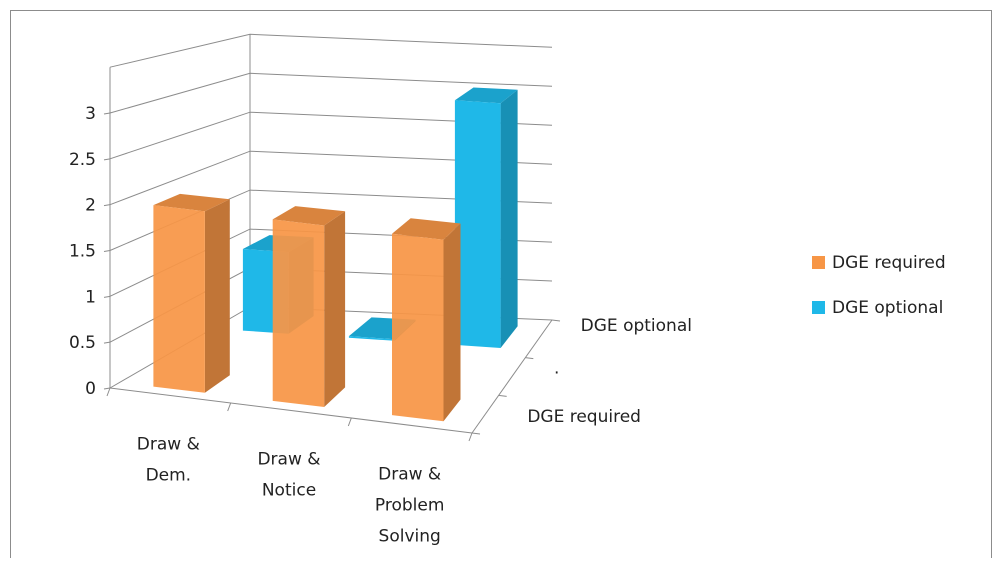 The height and width of the screenshot is (563, 995). I want to click on gridline-top, so click(331, 50).